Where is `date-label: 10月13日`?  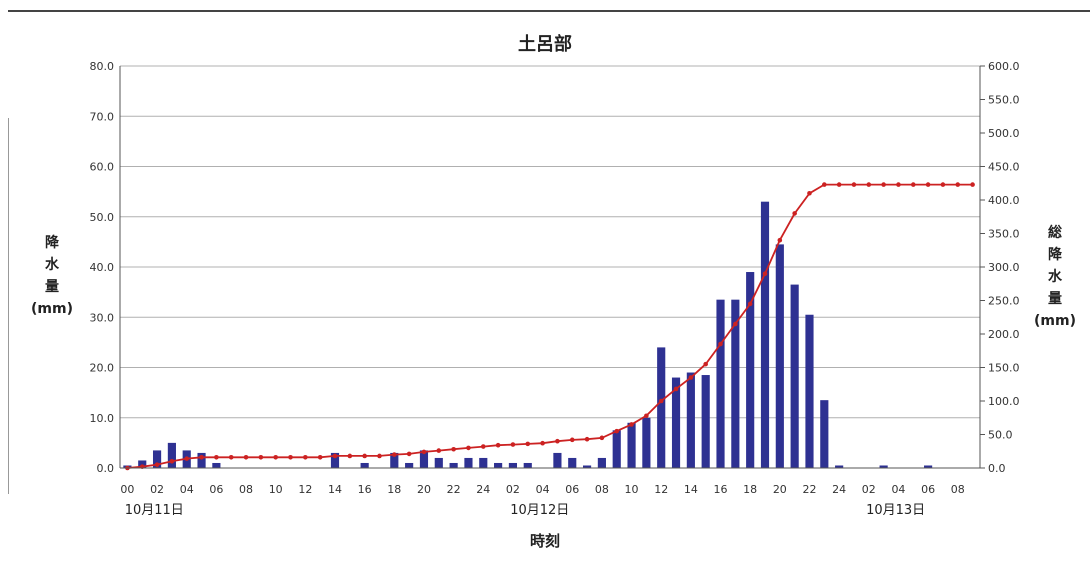 date-label: 10月13日 is located at coordinates (895, 510).